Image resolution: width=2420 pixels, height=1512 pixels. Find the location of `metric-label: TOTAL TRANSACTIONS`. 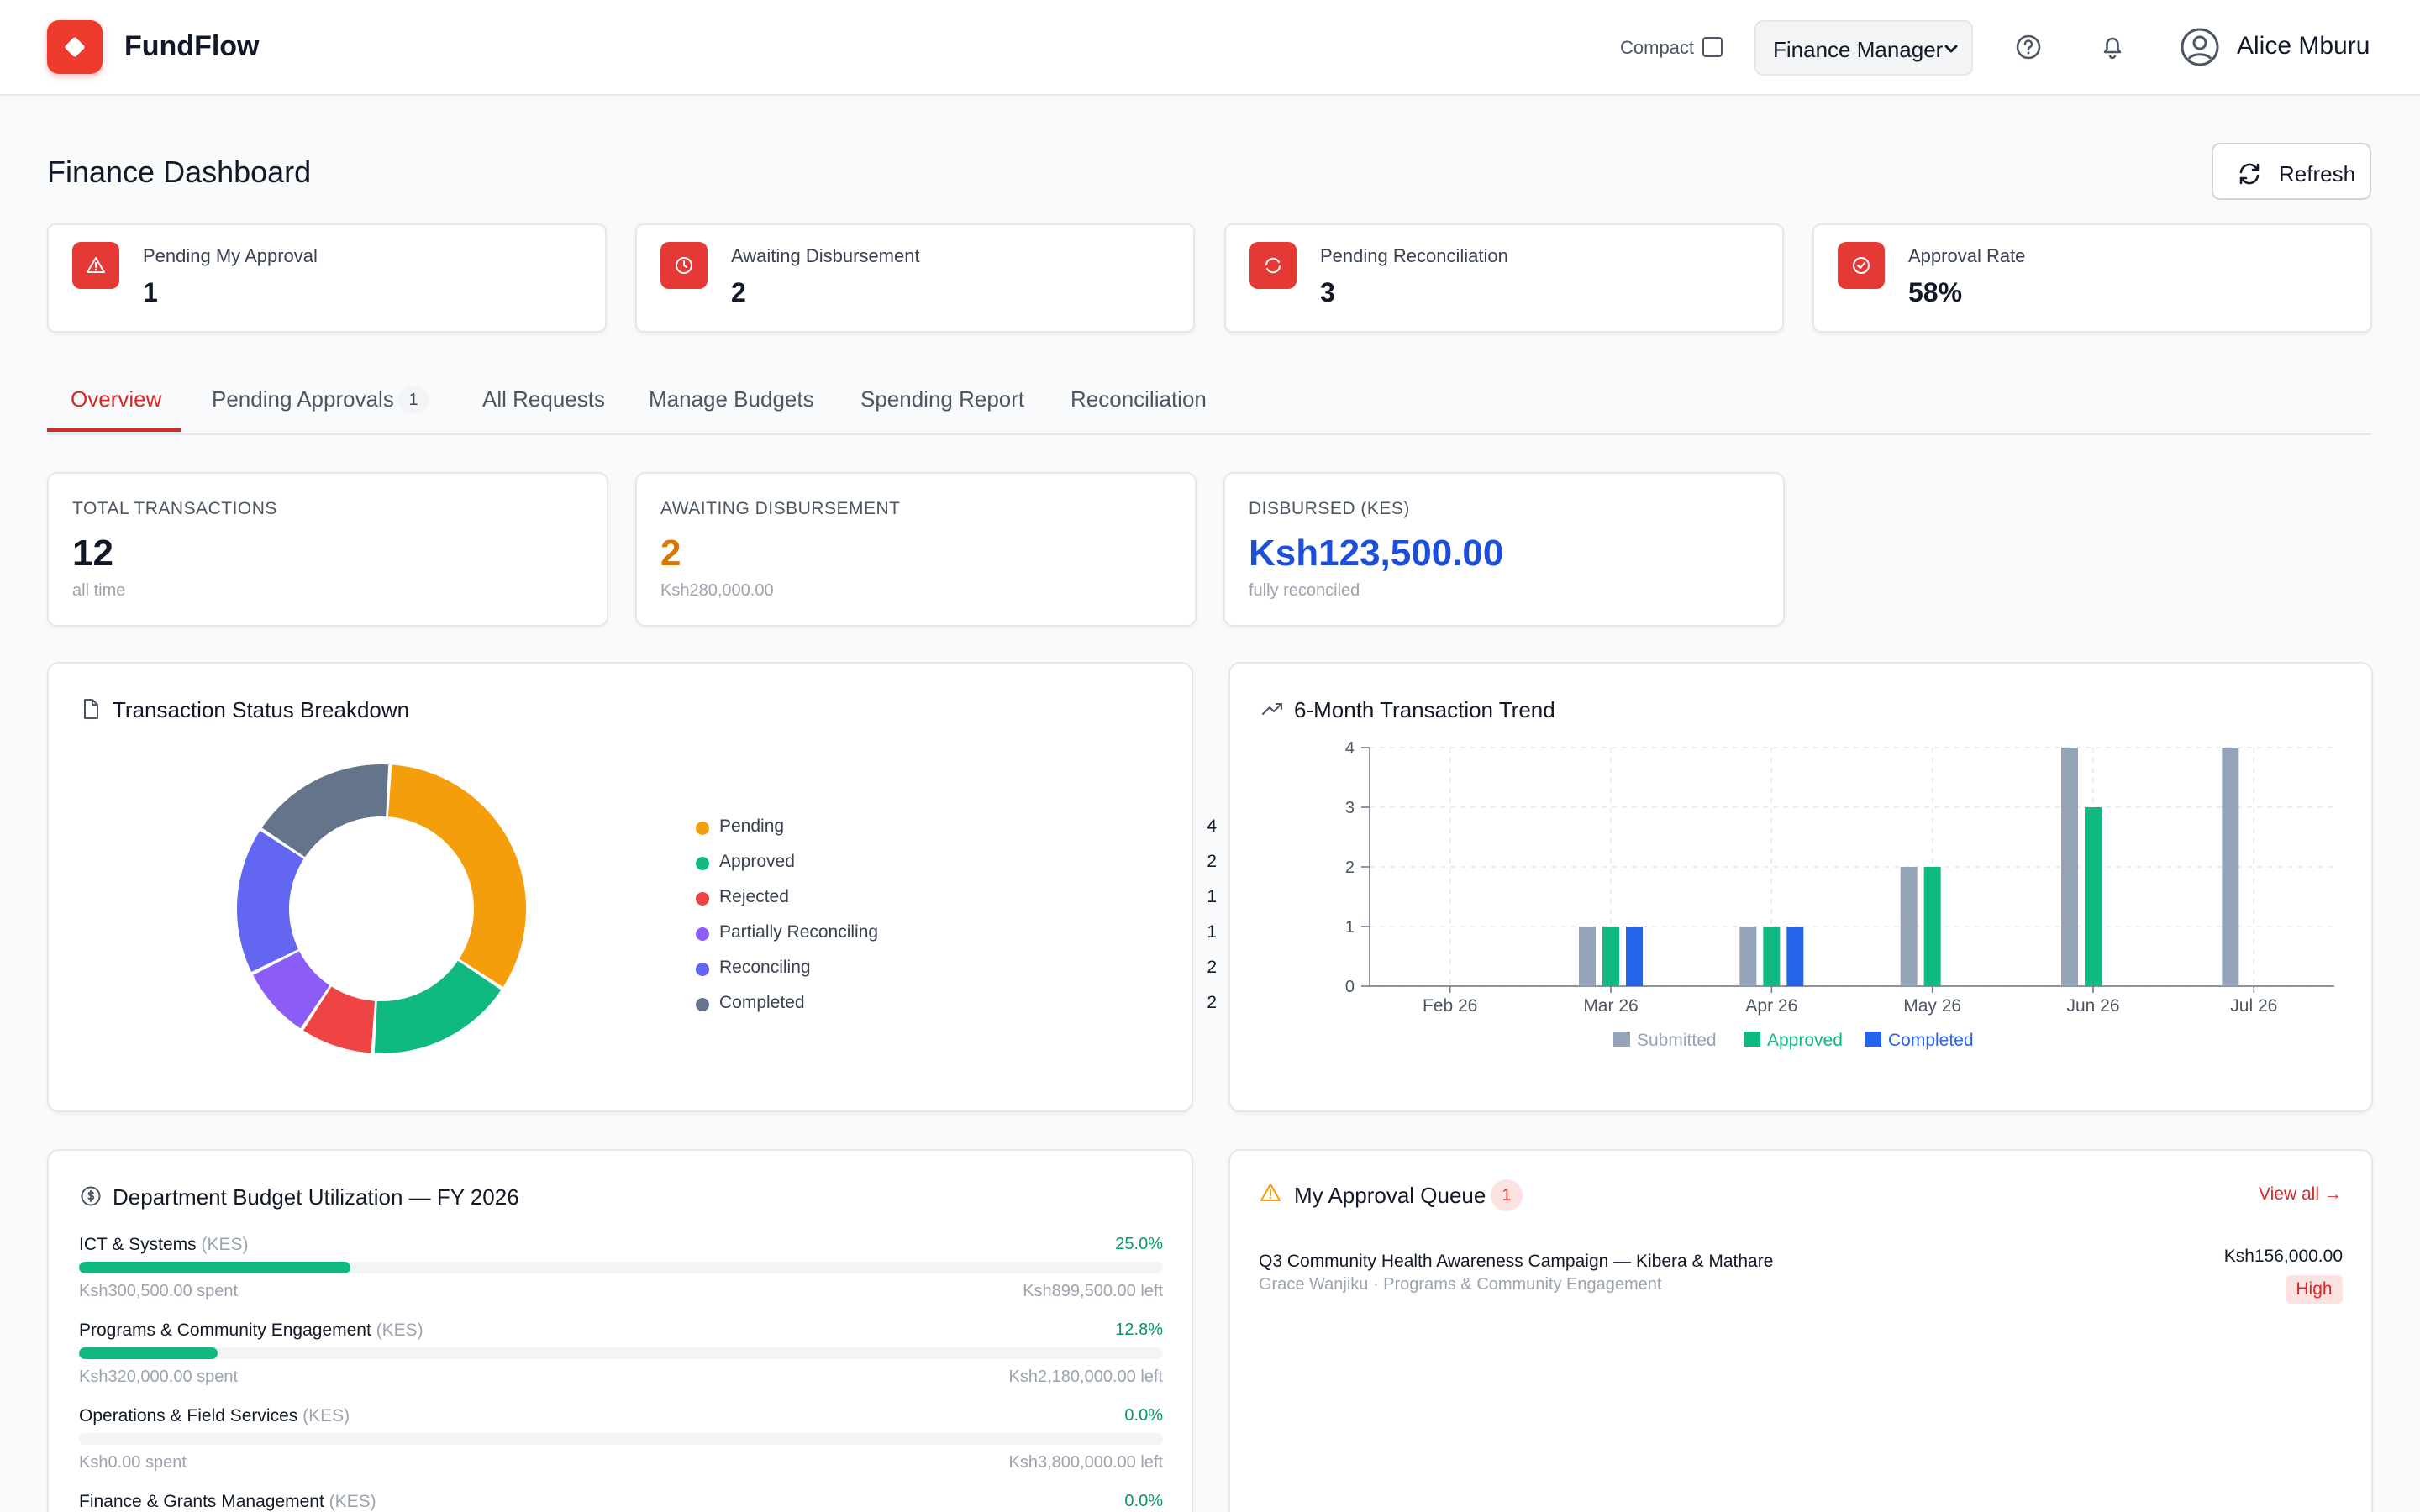

metric-label: TOTAL TRANSACTIONS is located at coordinates (174, 508).